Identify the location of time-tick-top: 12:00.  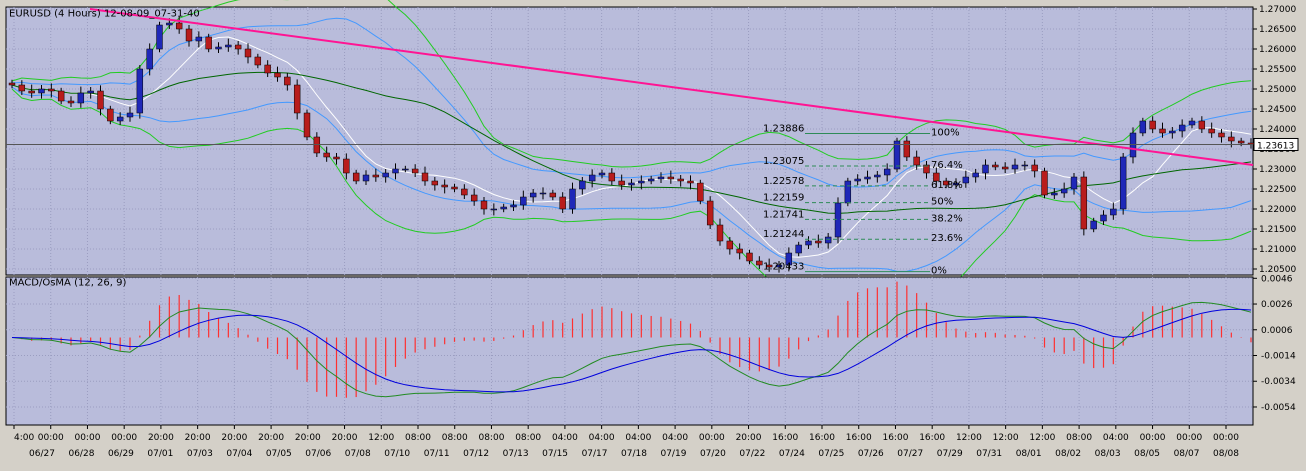
(1042, 438).